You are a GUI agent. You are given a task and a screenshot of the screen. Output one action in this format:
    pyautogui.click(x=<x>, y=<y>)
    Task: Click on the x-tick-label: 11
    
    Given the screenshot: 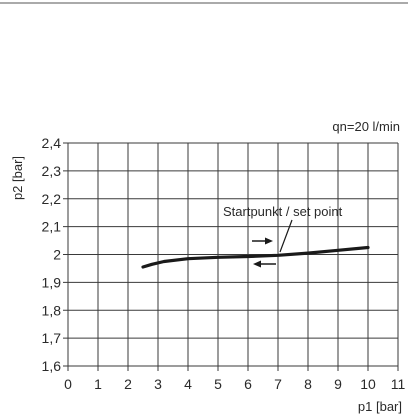 What is the action you would take?
    pyautogui.click(x=398, y=384)
    